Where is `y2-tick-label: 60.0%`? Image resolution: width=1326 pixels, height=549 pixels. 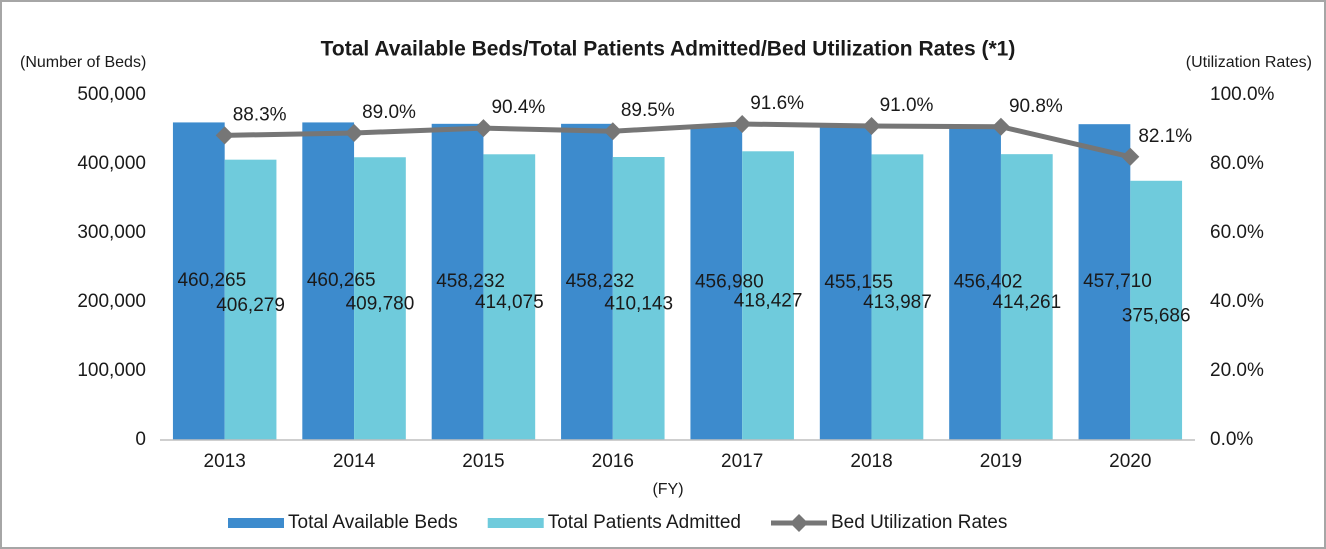 y2-tick-label: 60.0% is located at coordinates (1237, 232).